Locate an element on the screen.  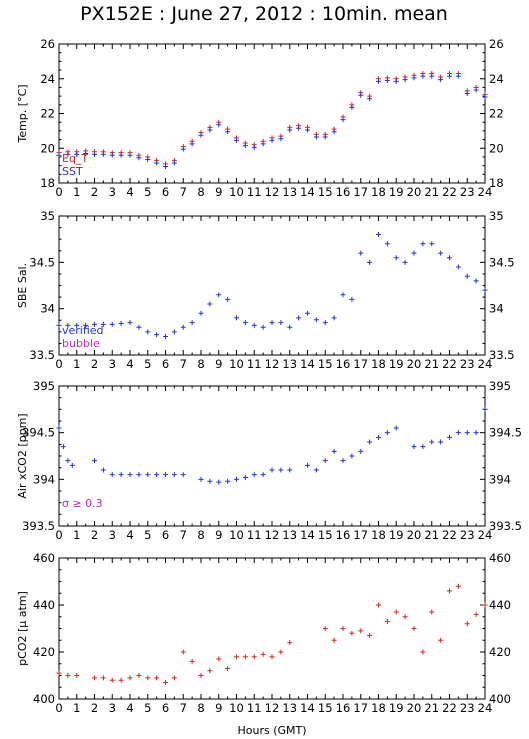
y-tick-label-right: 20 is located at coordinates (496, 148).